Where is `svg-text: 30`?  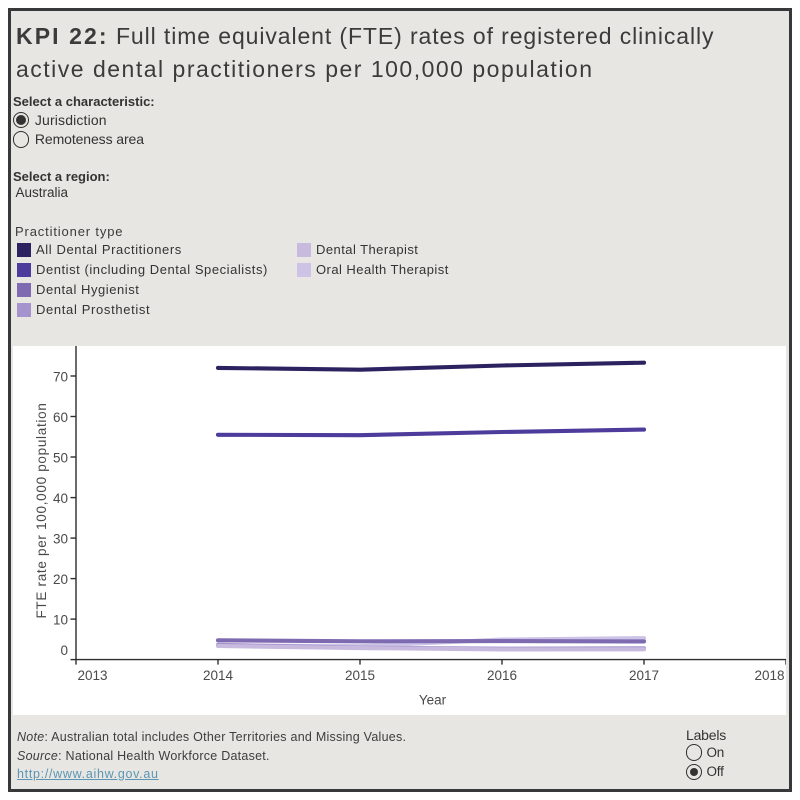 svg-text: 30 is located at coordinates (60, 539).